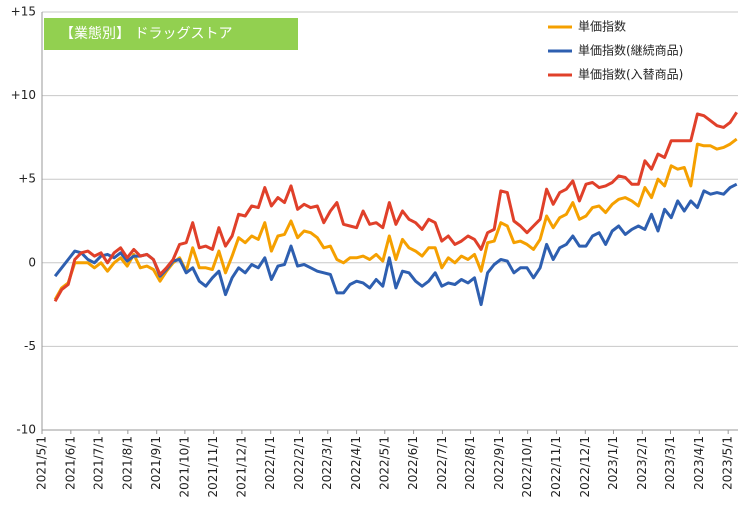  What do you see at coordinates (699, 463) in the screenshot?
I see `x-tick-label: 2023/4/1` at bounding box center [699, 463].